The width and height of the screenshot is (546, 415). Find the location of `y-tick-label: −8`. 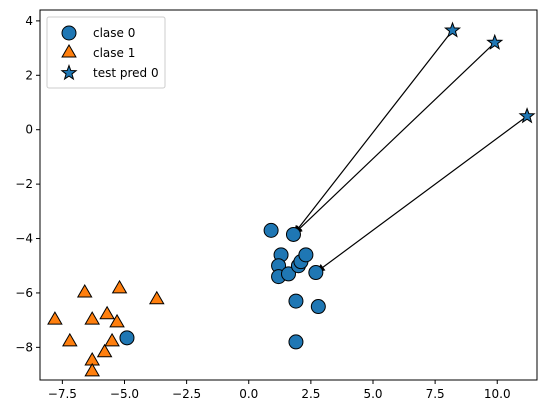

y-tick-label: −8 is located at coordinates (24, 347).